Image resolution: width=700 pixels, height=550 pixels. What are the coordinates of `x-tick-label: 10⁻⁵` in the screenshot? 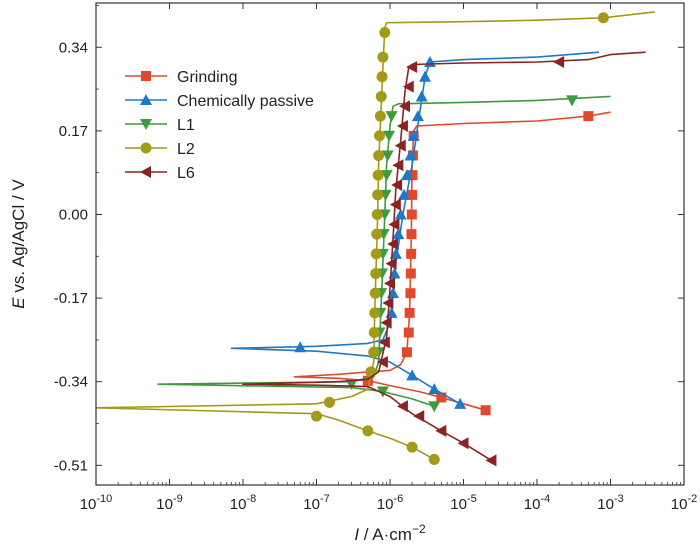 It's located at (463, 503).